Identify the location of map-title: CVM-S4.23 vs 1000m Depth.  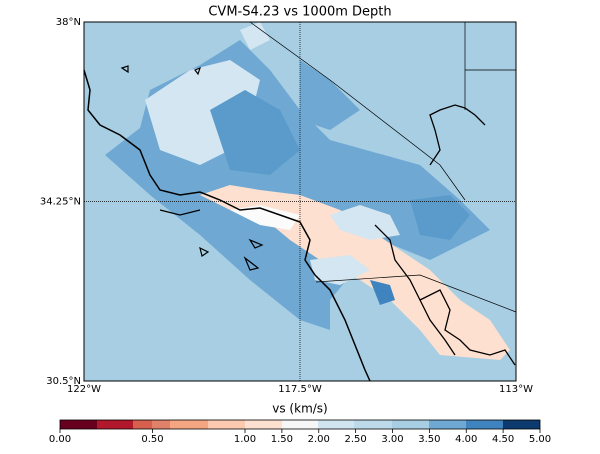
(299, 12).